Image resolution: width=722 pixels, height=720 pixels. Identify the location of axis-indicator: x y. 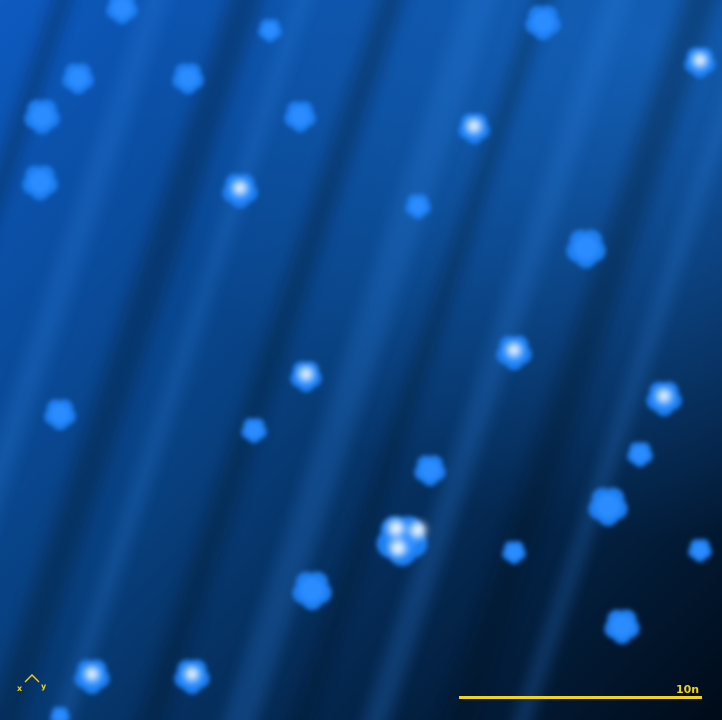
(34, 684).